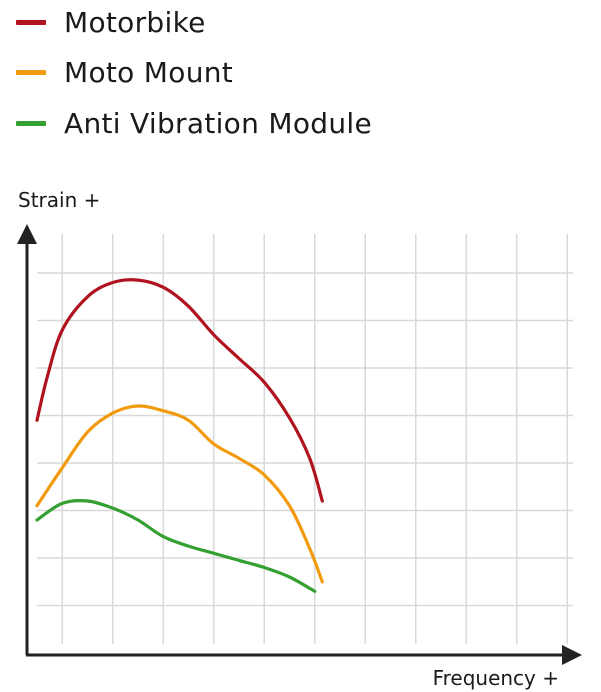  Describe the element at coordinates (179, 494) in the screenshot. I see `series-line-moto-mount` at that location.